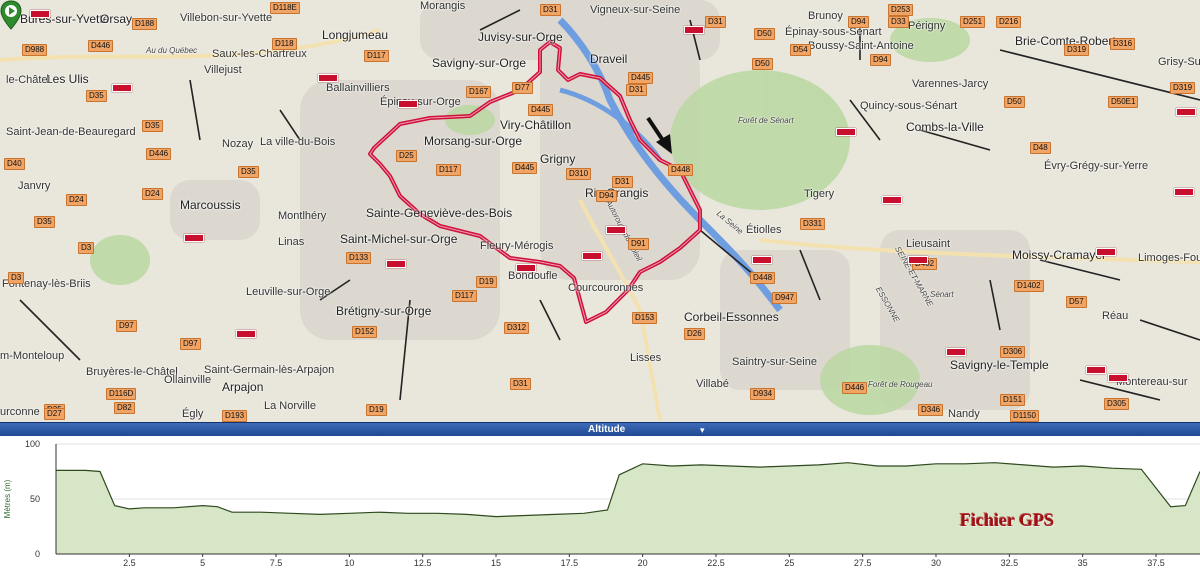 The image size is (1200, 572). Describe the element at coordinates (643, 563) in the screenshot. I see `x-tick-label: 20` at that location.